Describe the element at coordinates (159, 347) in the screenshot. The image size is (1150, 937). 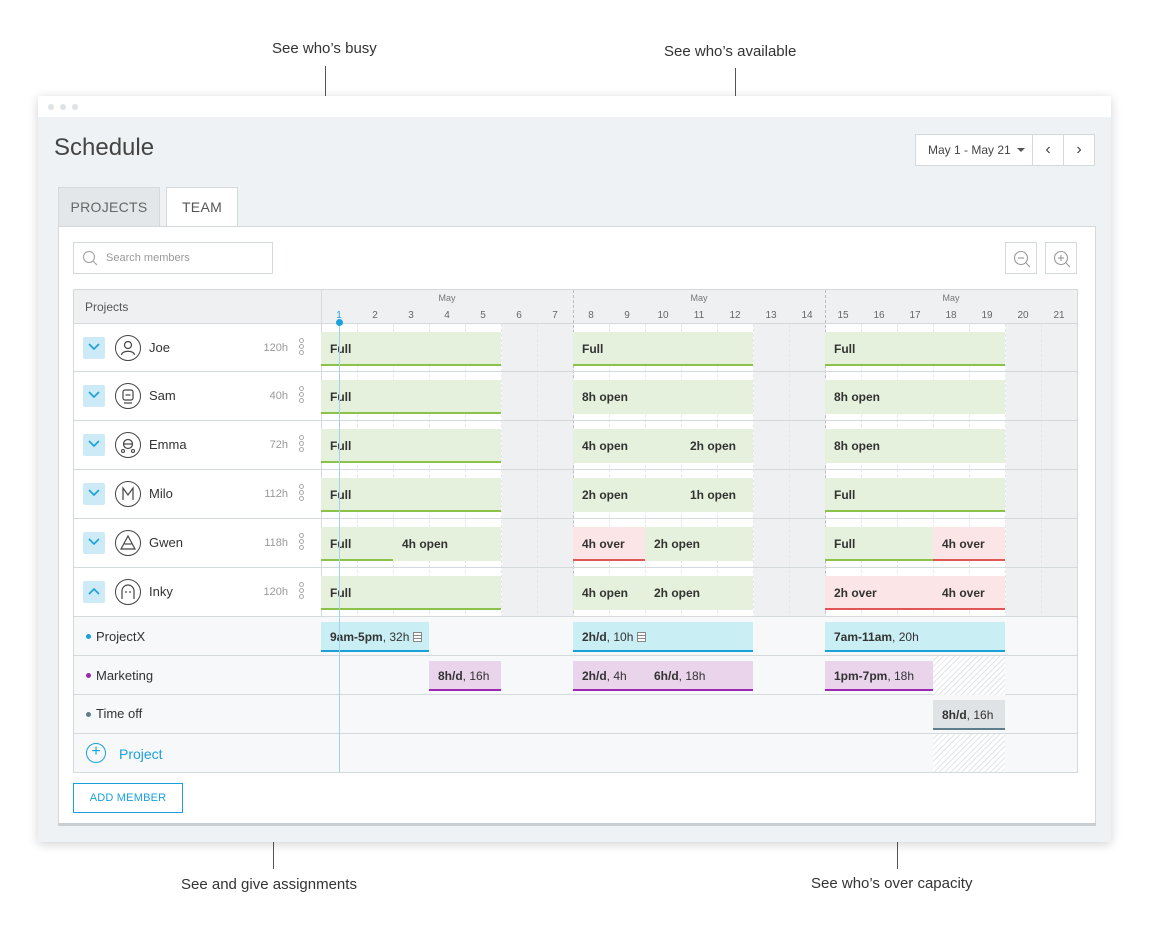
I see `member-name: Joe` at that location.